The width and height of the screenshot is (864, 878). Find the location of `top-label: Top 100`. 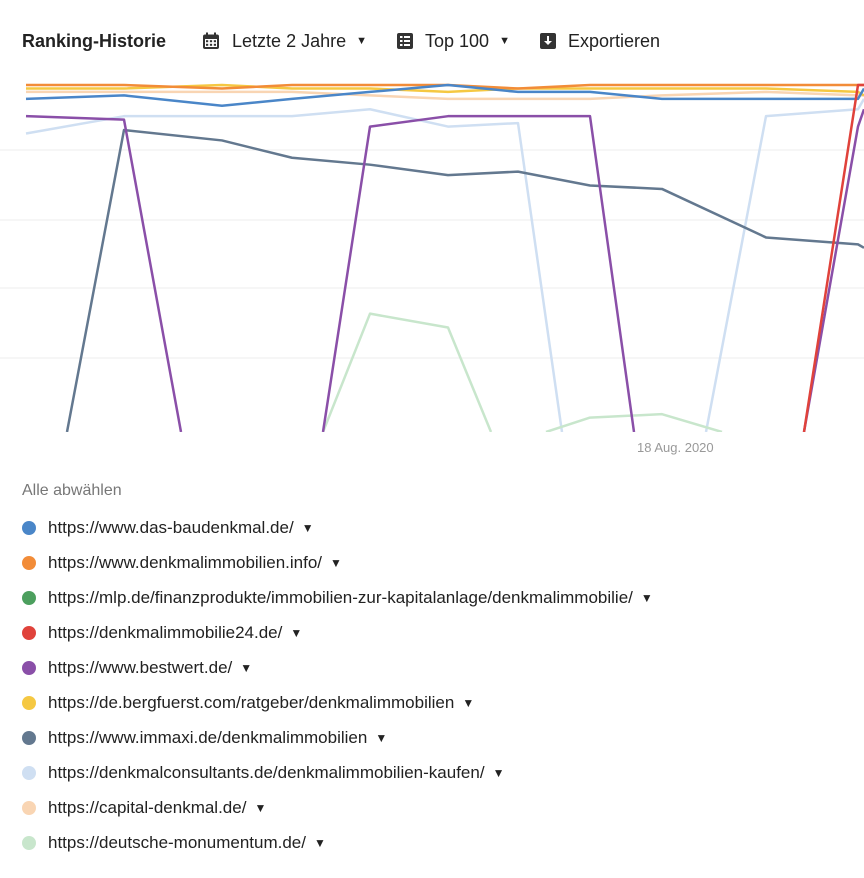

top-label: Top 100 is located at coordinates (457, 40).